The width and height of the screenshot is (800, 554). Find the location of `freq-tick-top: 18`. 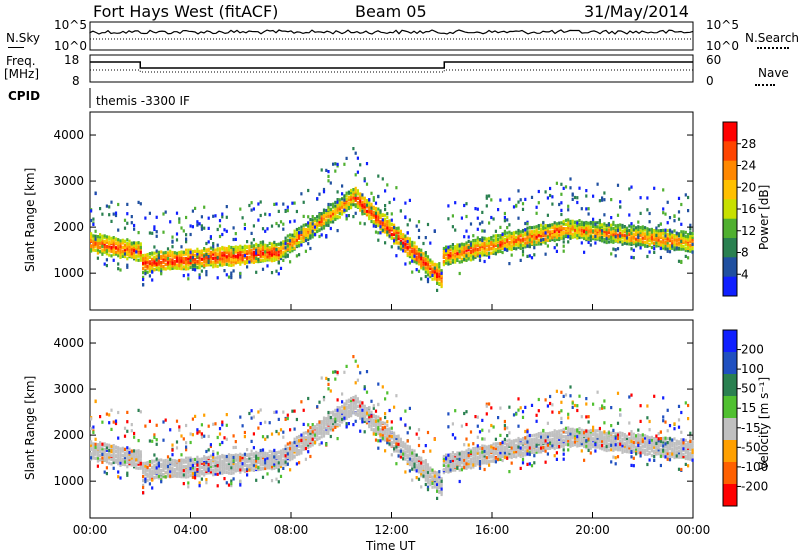

freq-tick-top: 18 is located at coordinates (72, 60).